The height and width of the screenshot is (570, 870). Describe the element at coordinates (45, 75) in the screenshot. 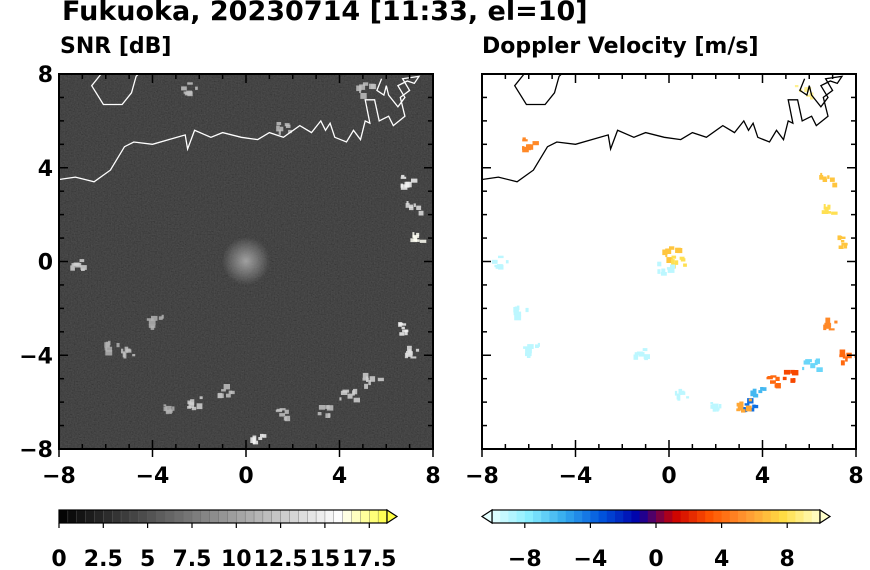

I see `snr-y-tick-label: 8` at that location.